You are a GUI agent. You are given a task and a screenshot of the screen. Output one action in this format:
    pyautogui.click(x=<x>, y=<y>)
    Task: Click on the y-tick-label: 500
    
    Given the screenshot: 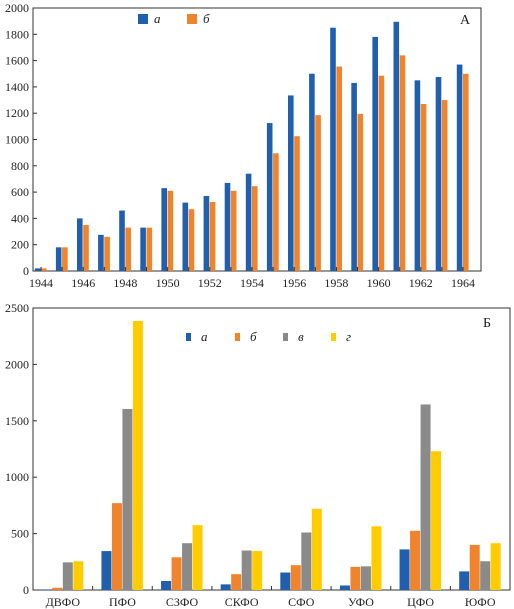 What is the action you would take?
    pyautogui.click(x=20, y=534)
    